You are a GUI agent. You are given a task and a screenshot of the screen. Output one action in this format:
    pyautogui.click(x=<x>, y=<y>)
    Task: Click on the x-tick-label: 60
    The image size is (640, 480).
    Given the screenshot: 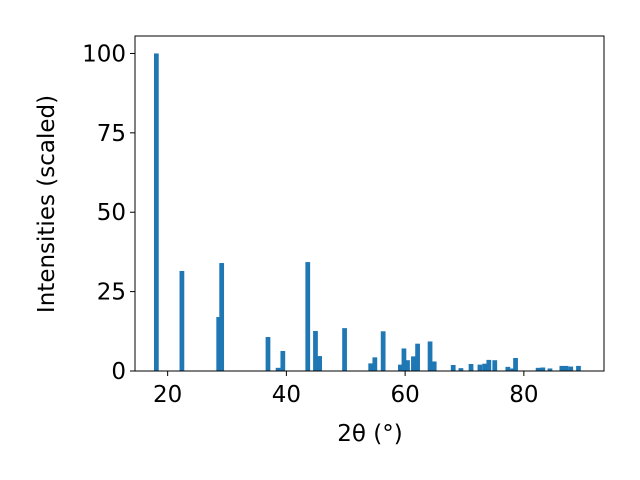 What is the action you would take?
    pyautogui.click(x=404, y=395)
    